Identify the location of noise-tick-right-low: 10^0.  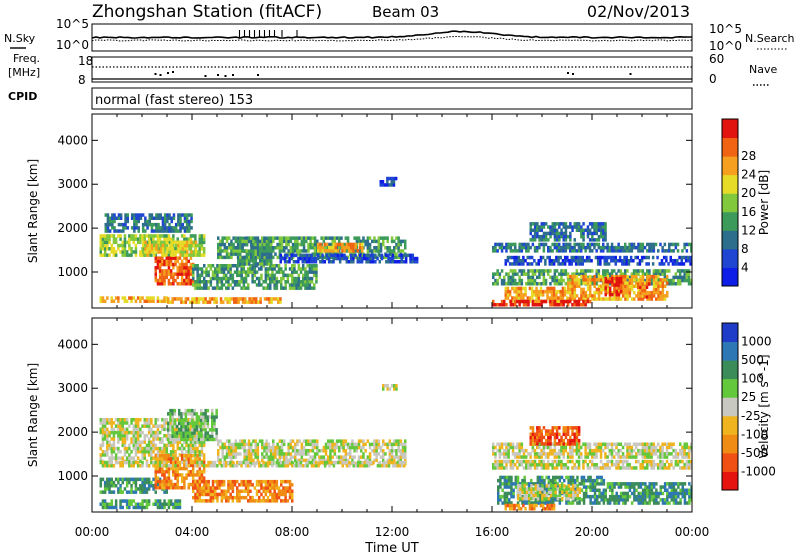
(725, 46).